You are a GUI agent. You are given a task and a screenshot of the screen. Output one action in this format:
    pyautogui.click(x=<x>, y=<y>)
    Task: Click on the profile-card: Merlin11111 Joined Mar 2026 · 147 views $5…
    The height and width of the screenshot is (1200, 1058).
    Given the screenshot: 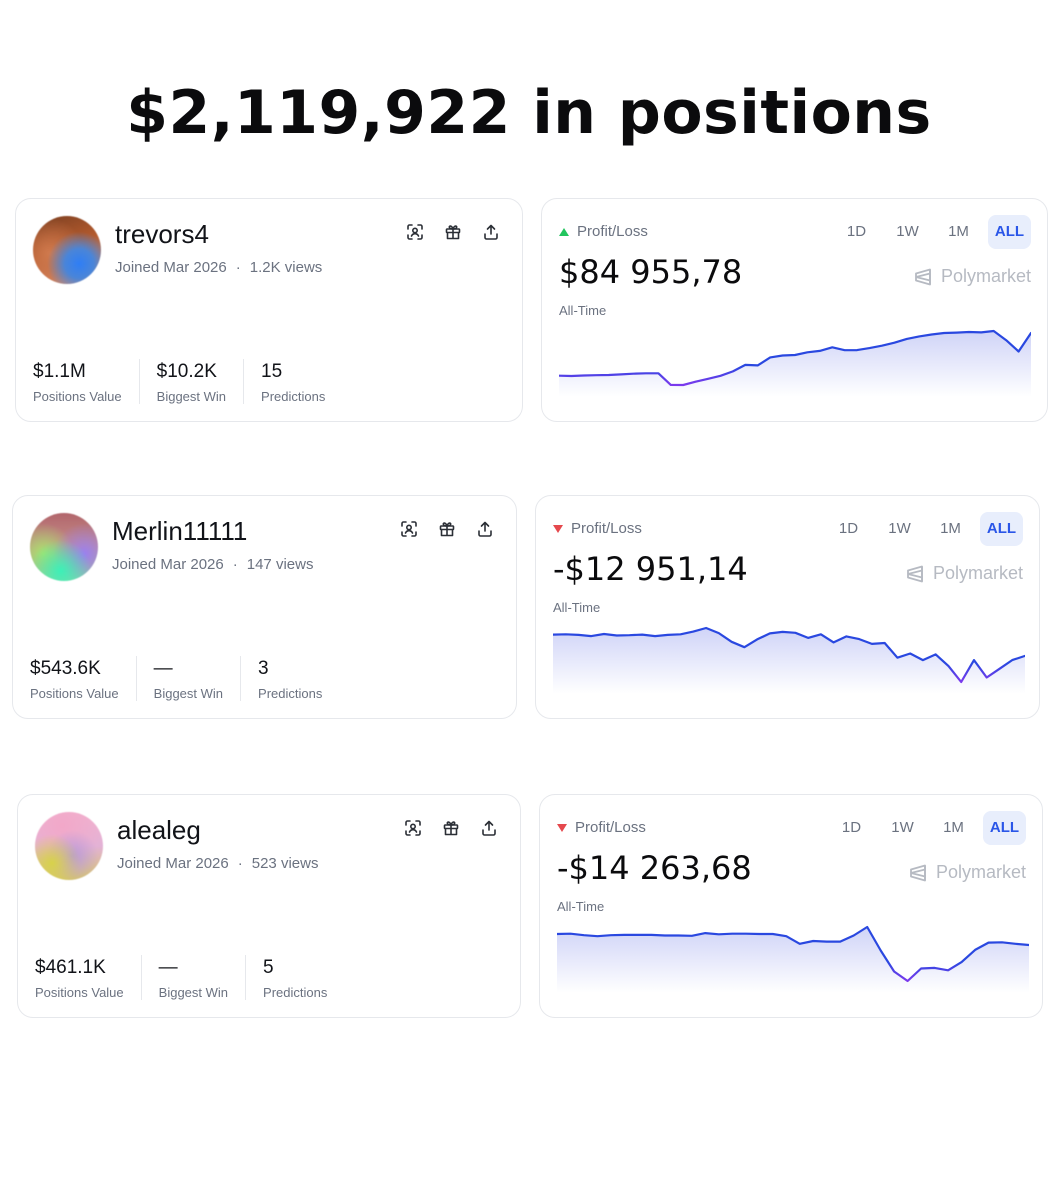 What is the action you would take?
    pyautogui.click(x=264, y=607)
    